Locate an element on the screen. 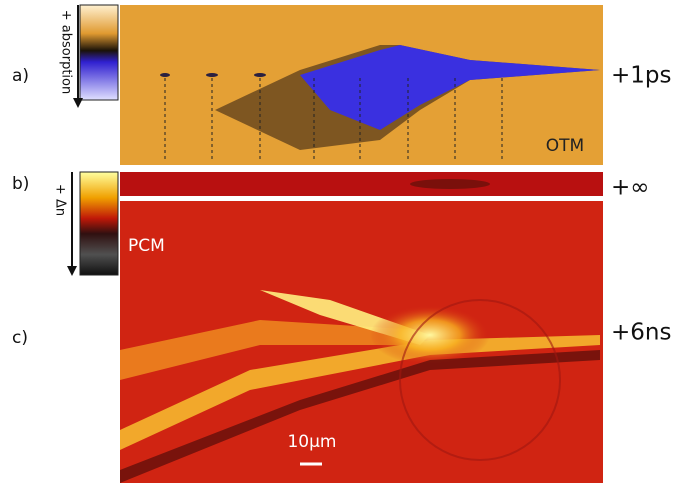 This screenshot has height=483, width=679. streak is located at coordinates (270, 350).